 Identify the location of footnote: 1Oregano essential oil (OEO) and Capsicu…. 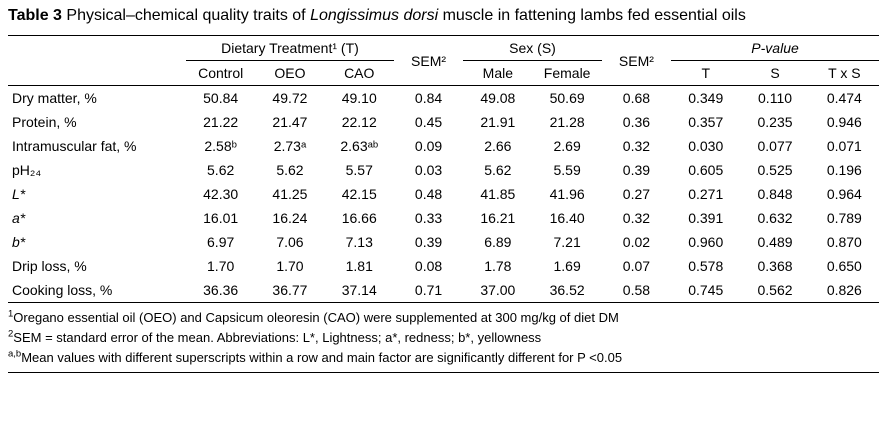
(443, 318).